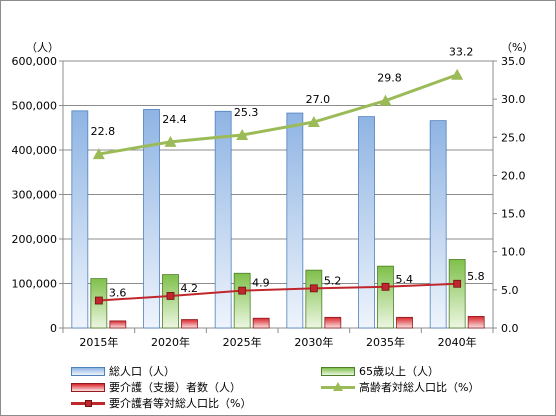 The image size is (556, 416). I want to click on data-label-aged-ratio: 27.0, so click(318, 99).